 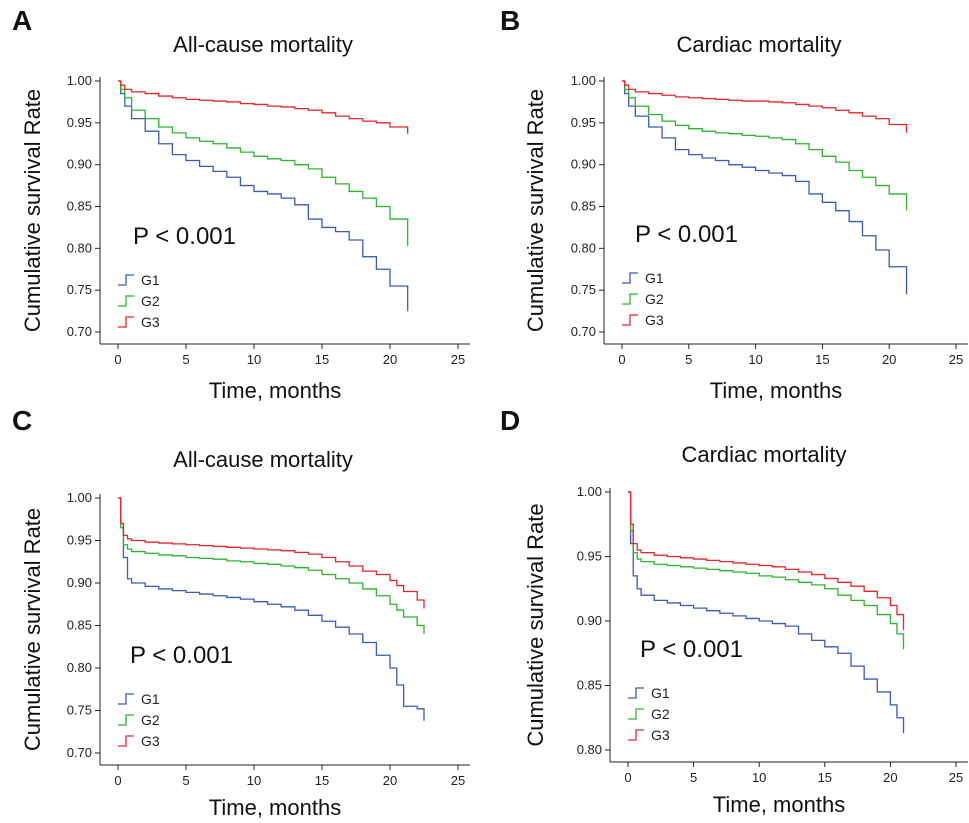 I want to click on panel-letter: C, so click(x=22, y=420).